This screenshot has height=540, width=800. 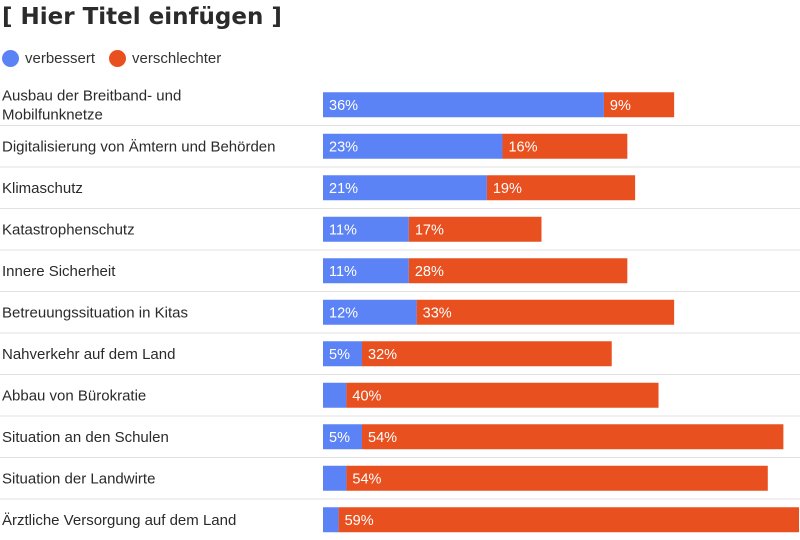 What do you see at coordinates (10, 58) in the screenshot?
I see `legend-swatch-verbessert` at bounding box center [10, 58].